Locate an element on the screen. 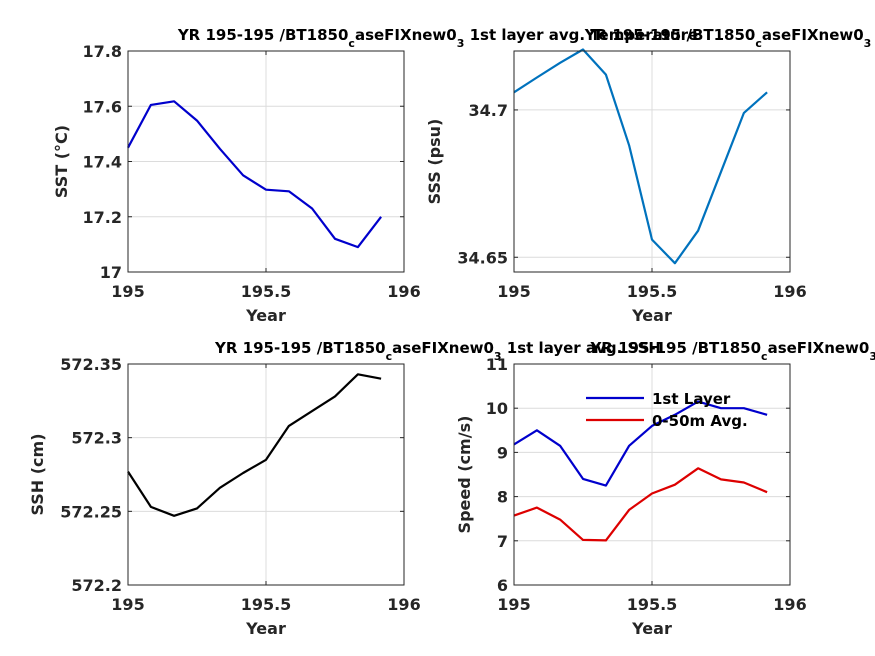 Image resolution: width=875 pixels, height=656 pixels. y-tick-label: 17.2 is located at coordinates (102, 217).